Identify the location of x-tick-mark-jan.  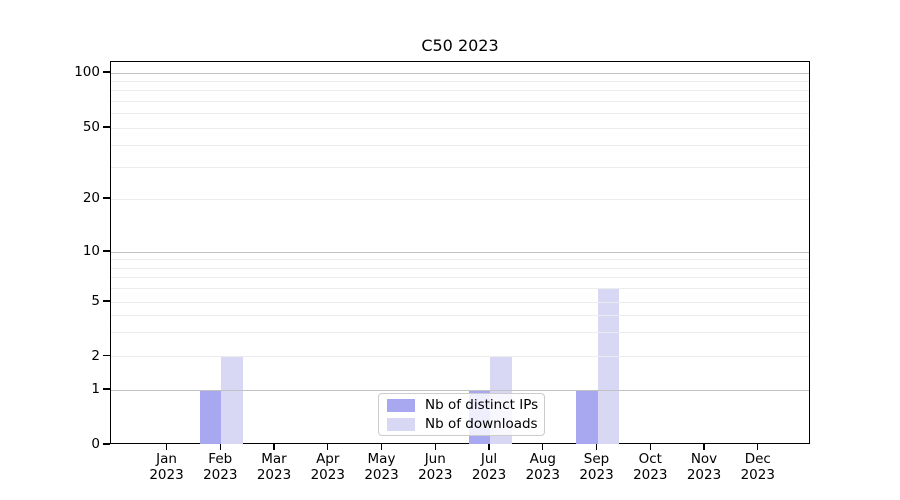
(166, 447).